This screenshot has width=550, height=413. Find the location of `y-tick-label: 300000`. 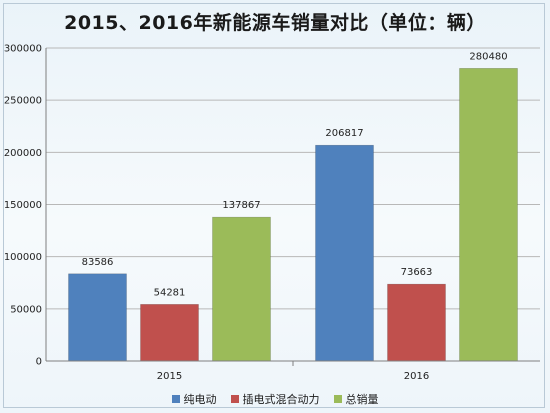

y-tick-label: 300000 is located at coordinates (23, 49).